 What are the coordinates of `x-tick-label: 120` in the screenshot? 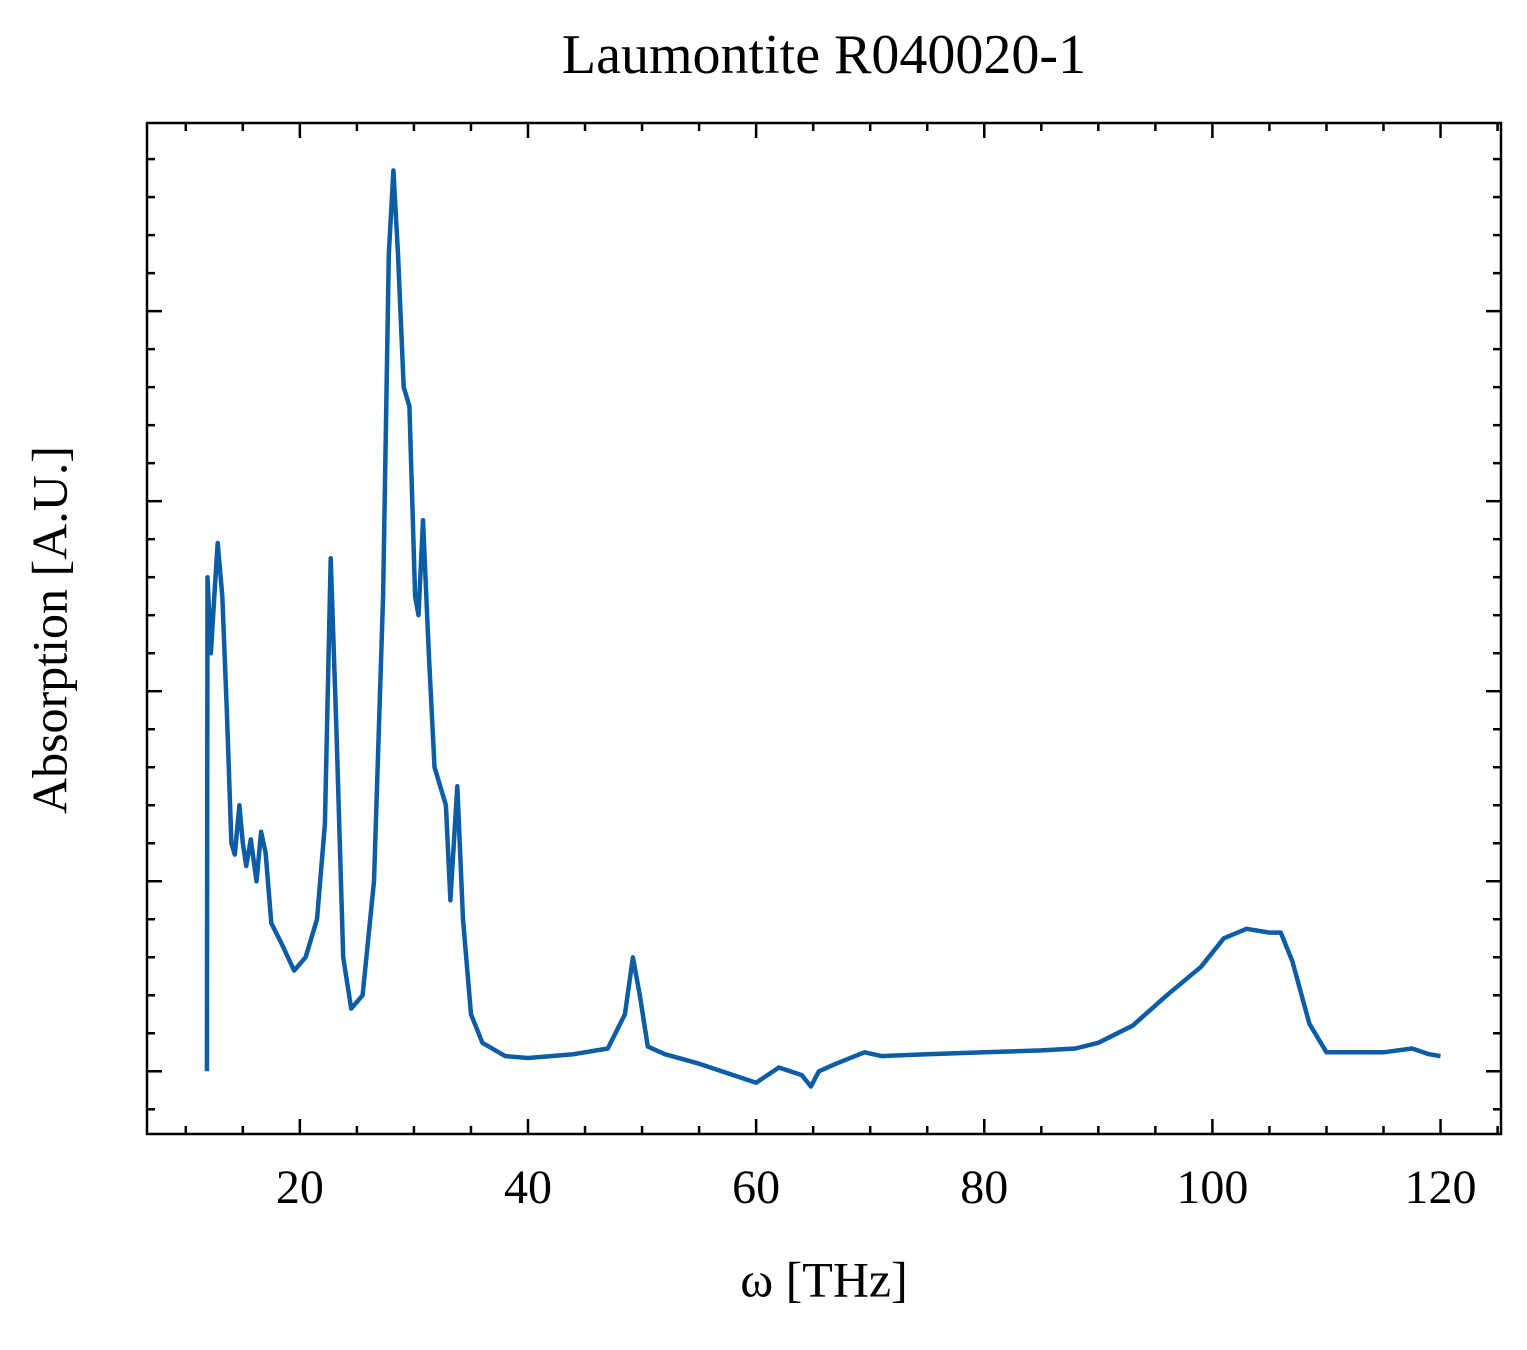 It's located at (1441, 1187).